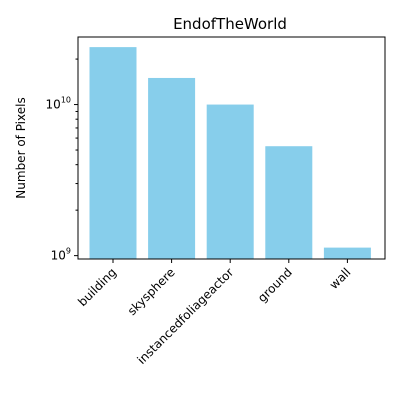 This screenshot has height=400, width=400. I want to click on y-tick-label: 109, so click(61, 255).